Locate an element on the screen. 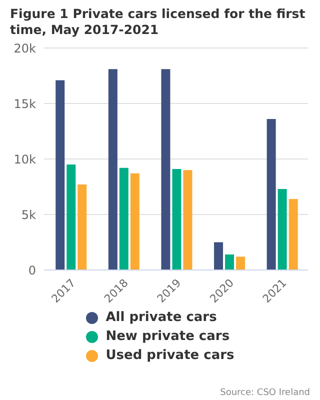 This screenshot has height=400, width=320. chart-title: Figure 1 Private cars licensed for the first time, May 2017-2021 is located at coordinates (157, 22).